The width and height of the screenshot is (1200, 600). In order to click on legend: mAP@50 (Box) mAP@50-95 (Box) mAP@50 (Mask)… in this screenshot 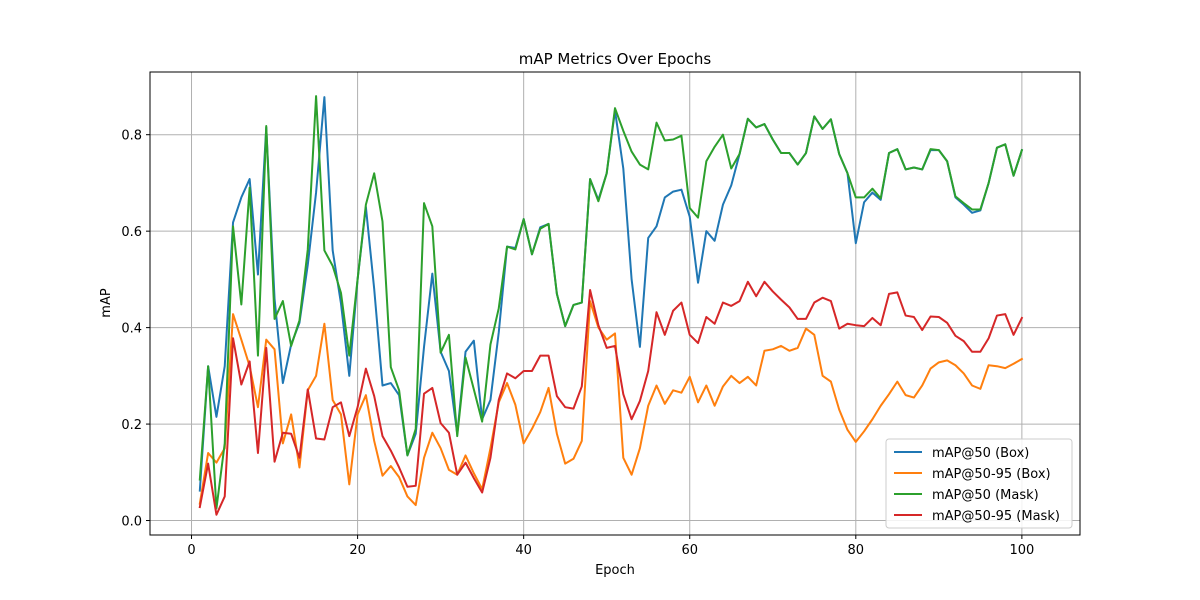, I will do `click(979, 483)`.